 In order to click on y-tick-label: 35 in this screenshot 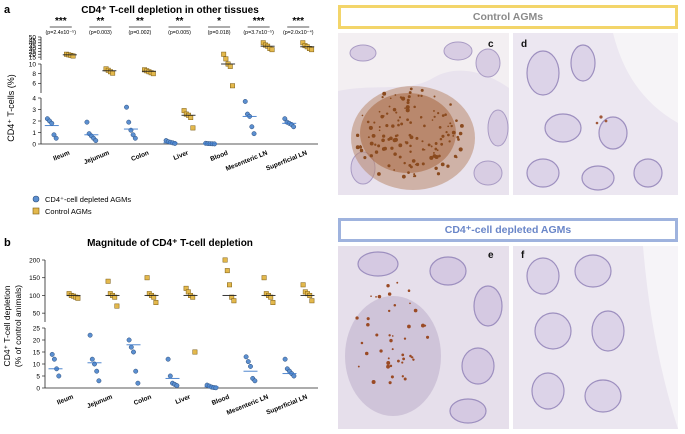, I will do `click(33, 46)`.